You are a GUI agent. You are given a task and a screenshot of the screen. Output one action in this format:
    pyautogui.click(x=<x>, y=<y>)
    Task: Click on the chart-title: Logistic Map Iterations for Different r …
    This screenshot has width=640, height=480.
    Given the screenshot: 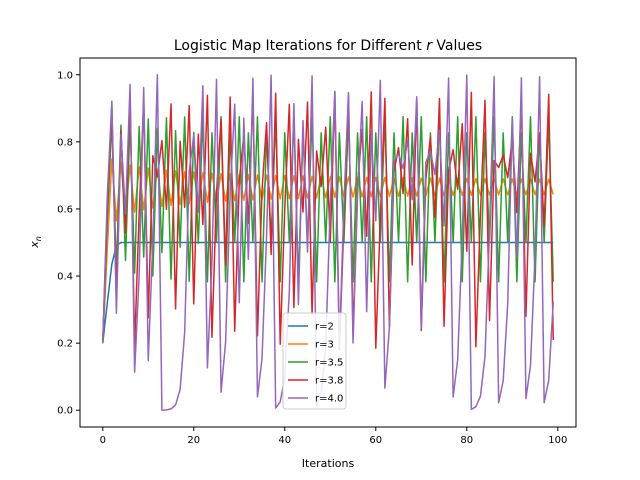 What is the action you would take?
    pyautogui.click(x=328, y=46)
    